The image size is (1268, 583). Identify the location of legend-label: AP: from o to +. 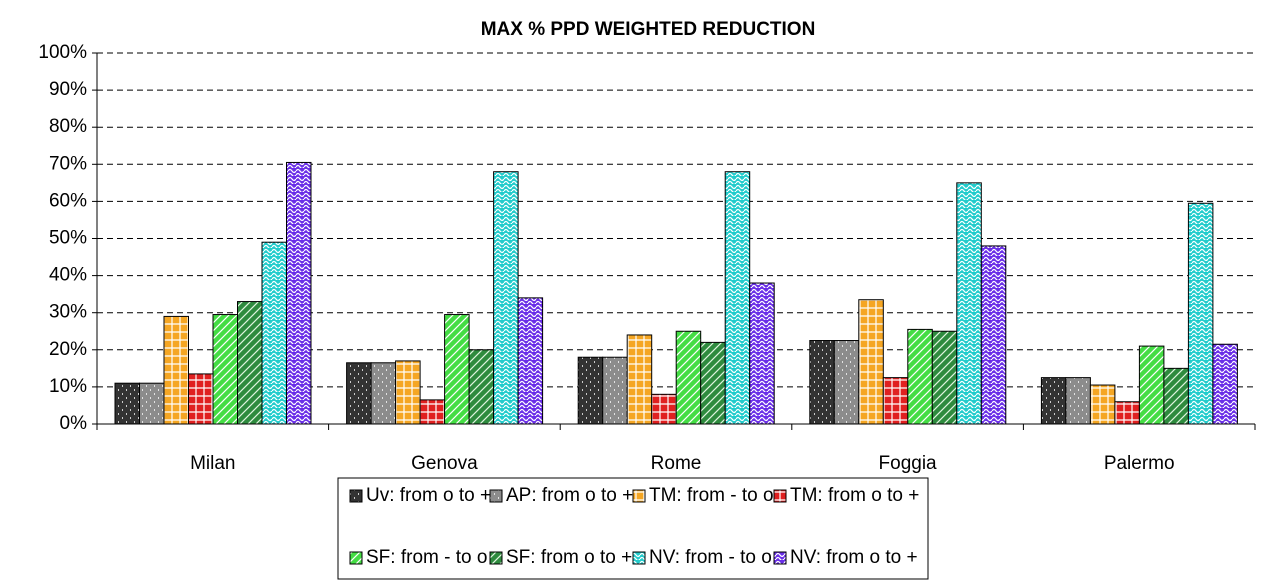
(569, 495).